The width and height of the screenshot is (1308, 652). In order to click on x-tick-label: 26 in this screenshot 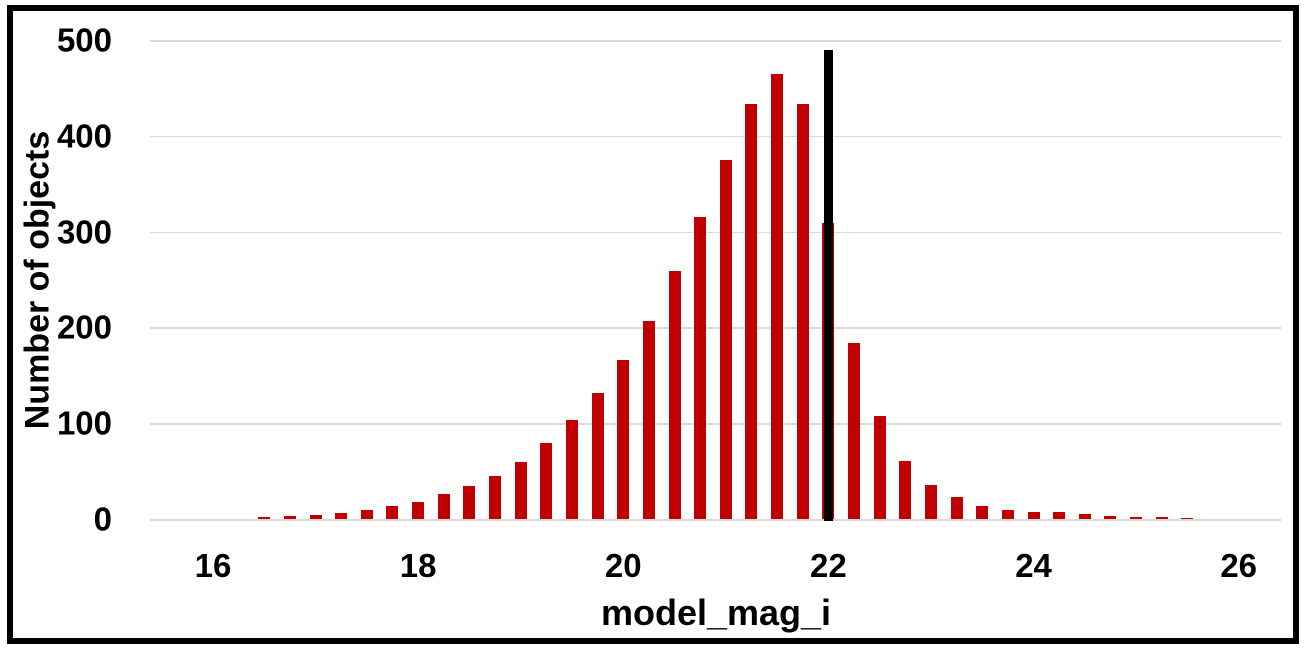, I will do `click(1239, 565)`.